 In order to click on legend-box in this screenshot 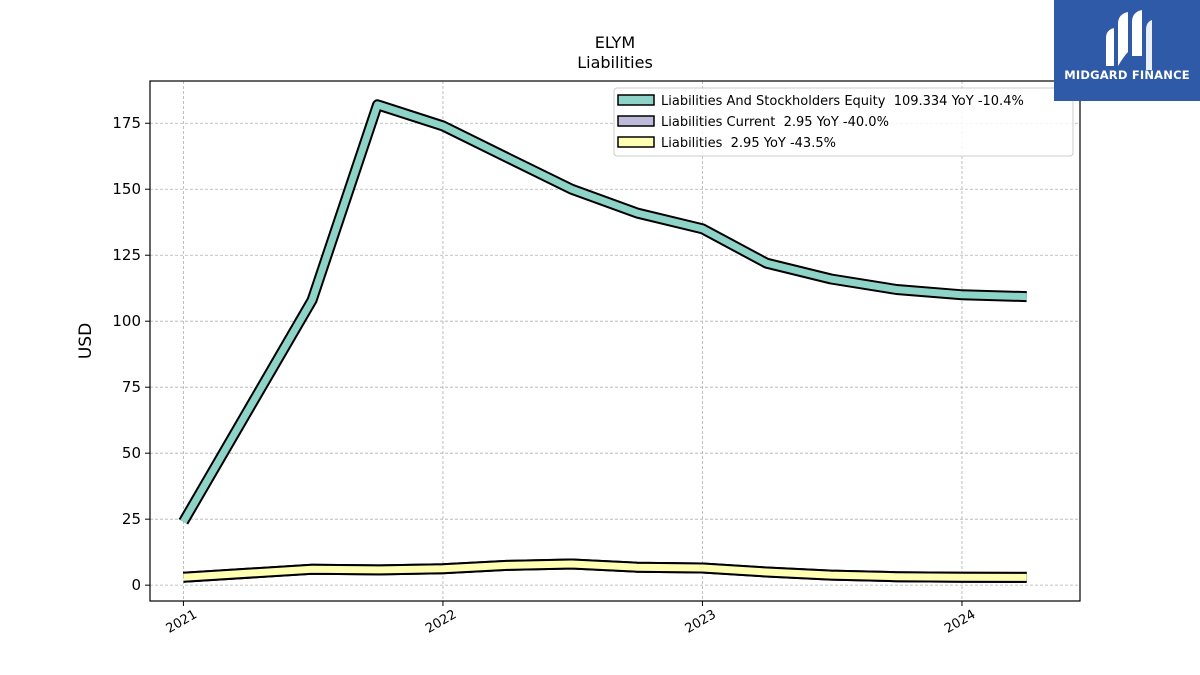, I will do `click(843, 122)`.